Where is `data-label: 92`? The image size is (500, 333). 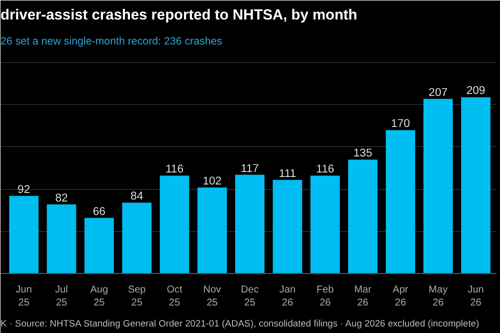 data-label: 92 is located at coordinates (24, 190).